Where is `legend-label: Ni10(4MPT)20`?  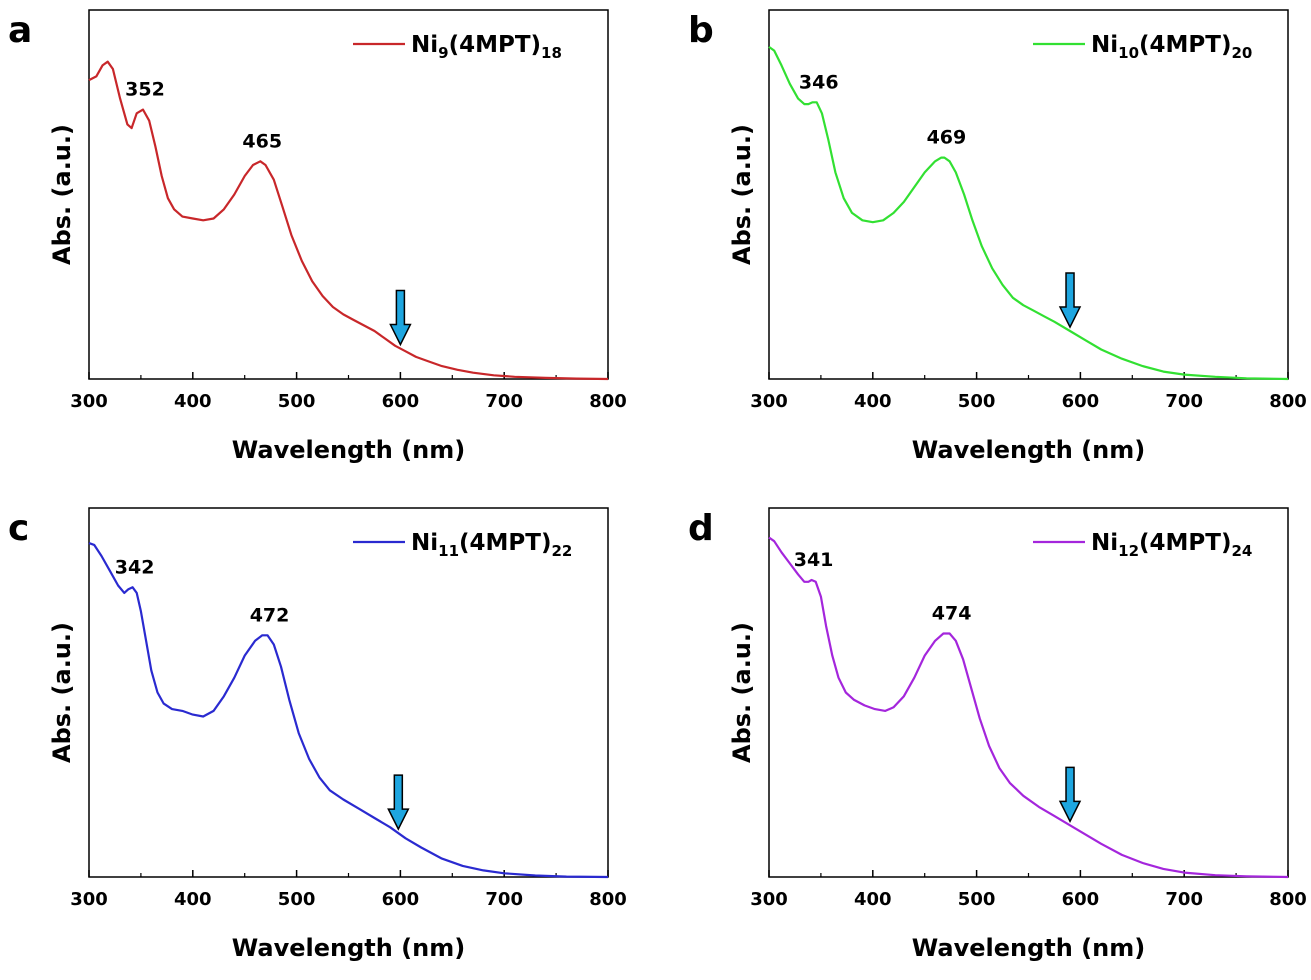
legend-label: Ni10(4MPT)20 is located at coordinates (1171, 47).